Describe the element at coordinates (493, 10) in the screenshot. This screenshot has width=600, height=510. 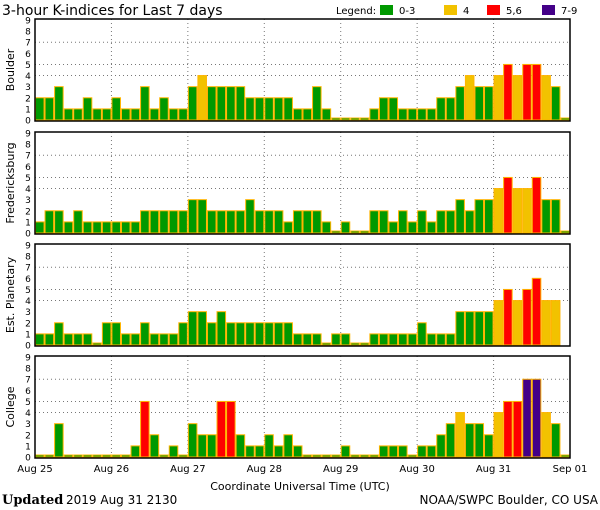
I see `legend-swatch` at that location.